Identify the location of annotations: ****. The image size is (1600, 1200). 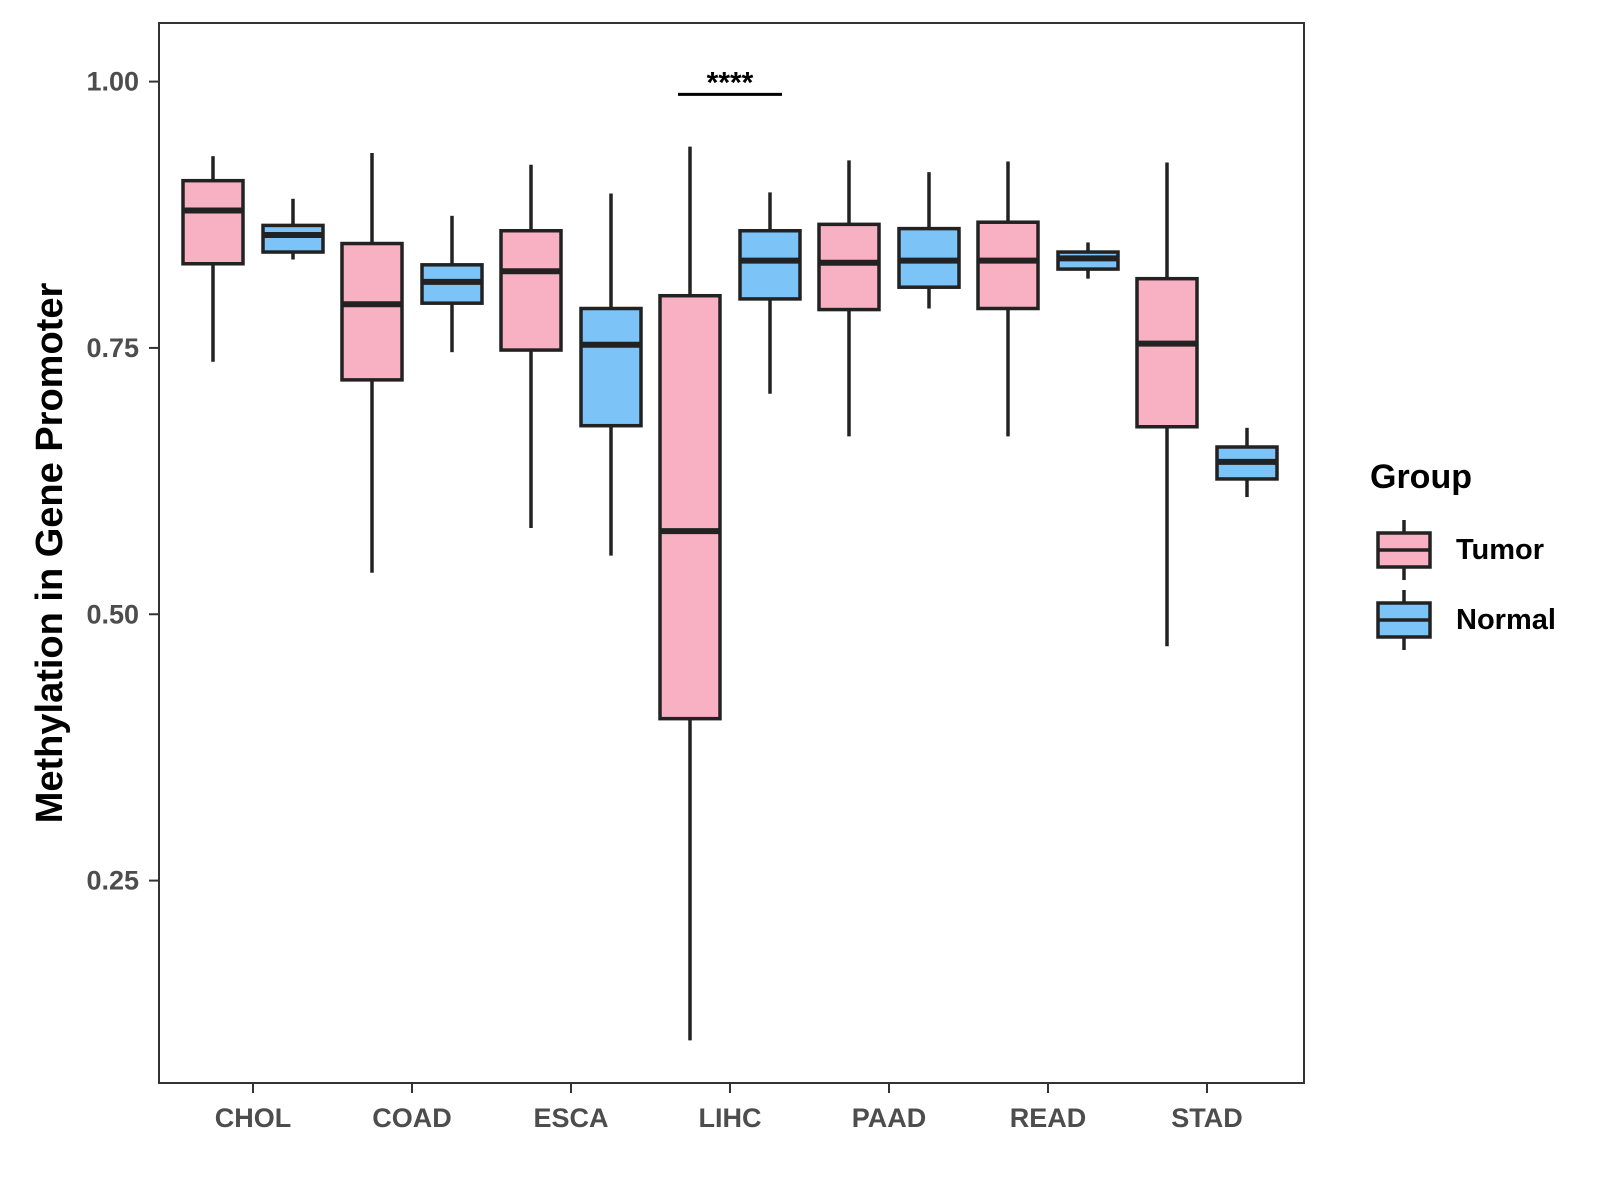
(730, 82).